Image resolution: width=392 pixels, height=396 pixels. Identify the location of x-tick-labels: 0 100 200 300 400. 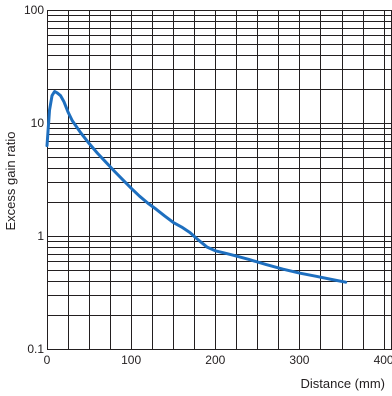
(218, 360).